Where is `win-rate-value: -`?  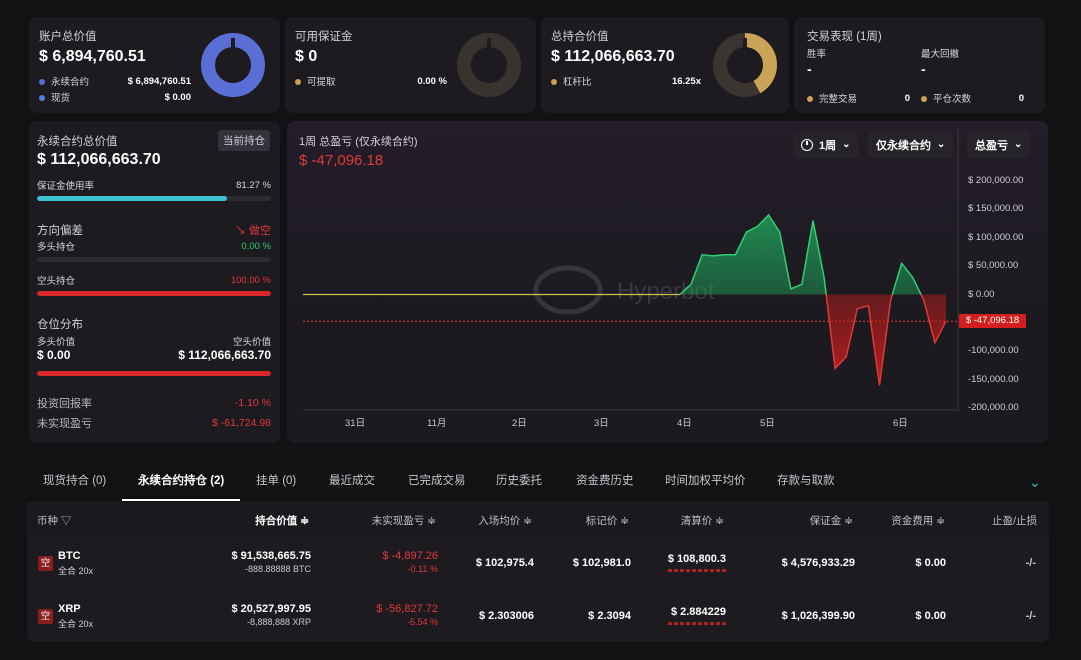
win-rate-value: - is located at coordinates (809, 69).